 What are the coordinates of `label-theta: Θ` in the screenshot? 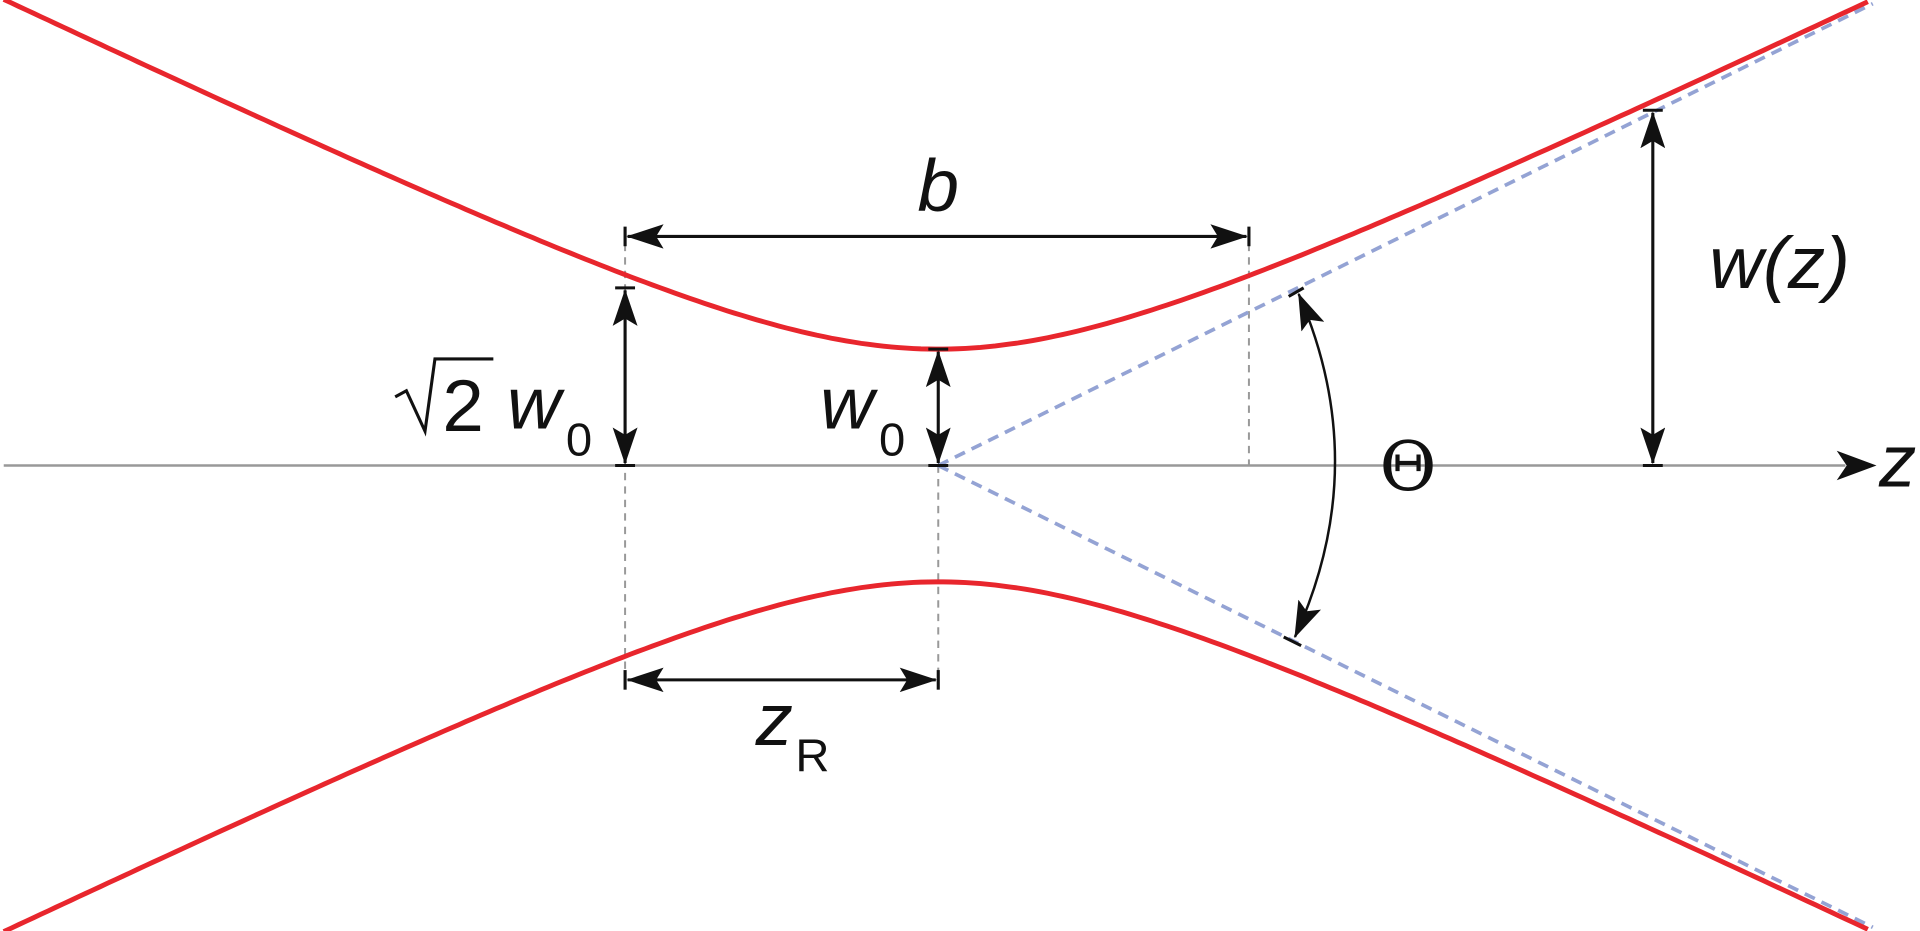 It's located at (1407, 466).